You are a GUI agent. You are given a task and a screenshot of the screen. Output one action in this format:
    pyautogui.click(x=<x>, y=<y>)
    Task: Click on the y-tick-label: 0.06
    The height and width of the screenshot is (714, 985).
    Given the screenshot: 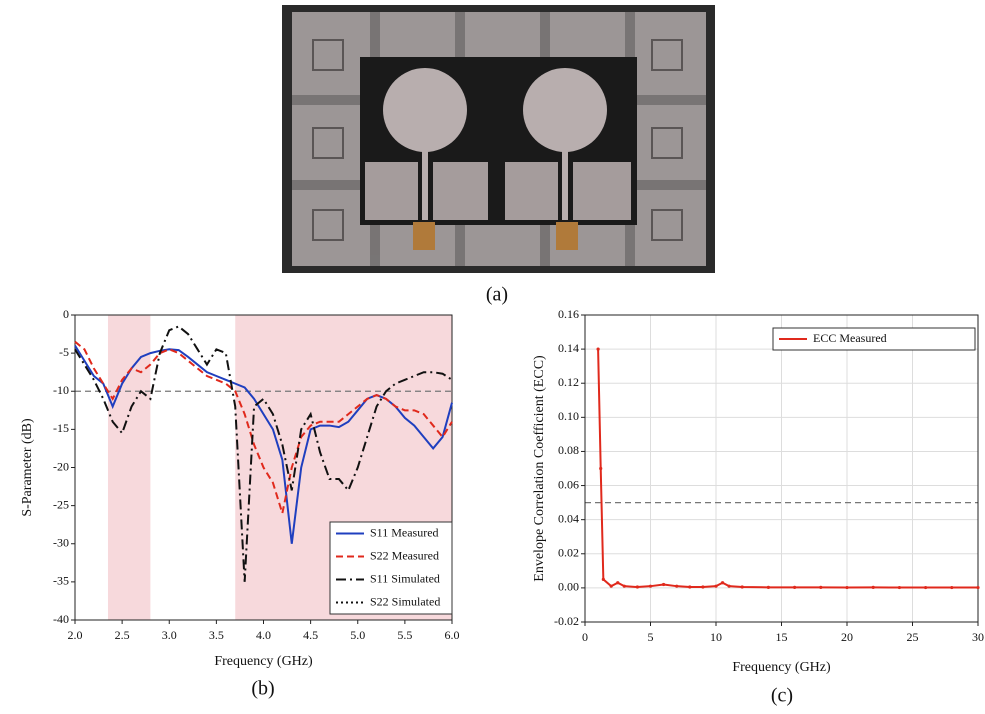 What is the action you would take?
    pyautogui.click(x=568, y=484)
    